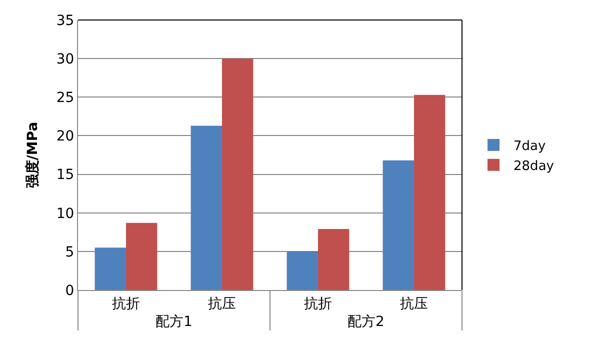  I want to click on y-tick-label: 30, so click(65, 59).